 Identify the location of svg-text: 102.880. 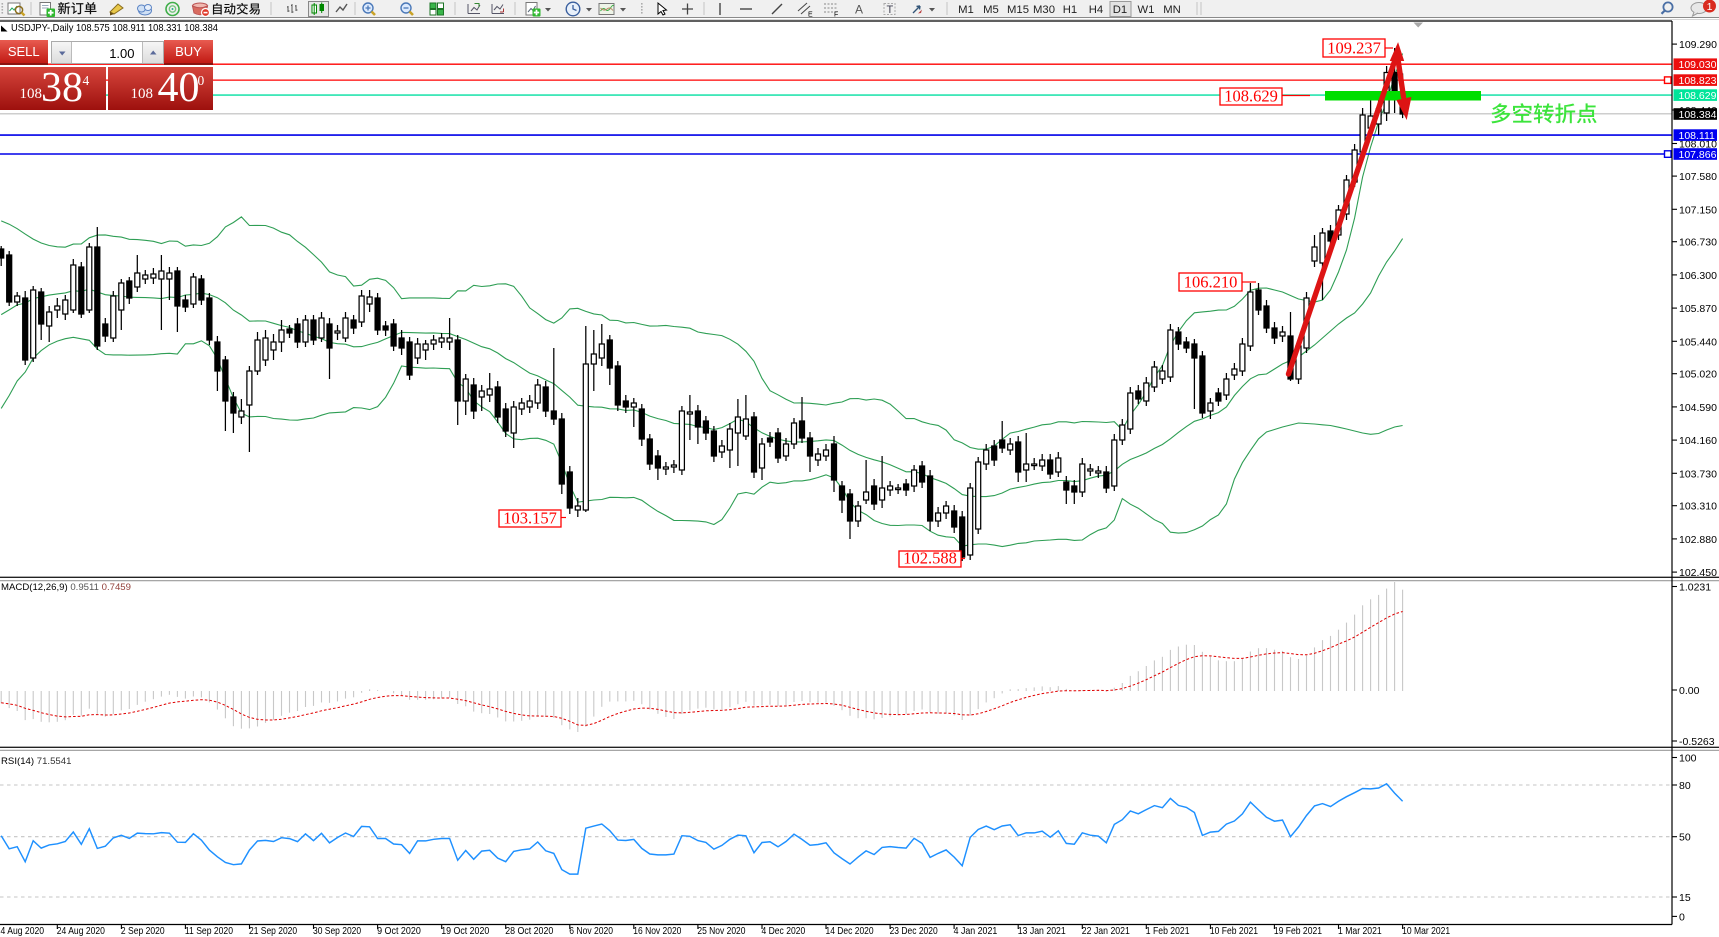
(1698, 540).